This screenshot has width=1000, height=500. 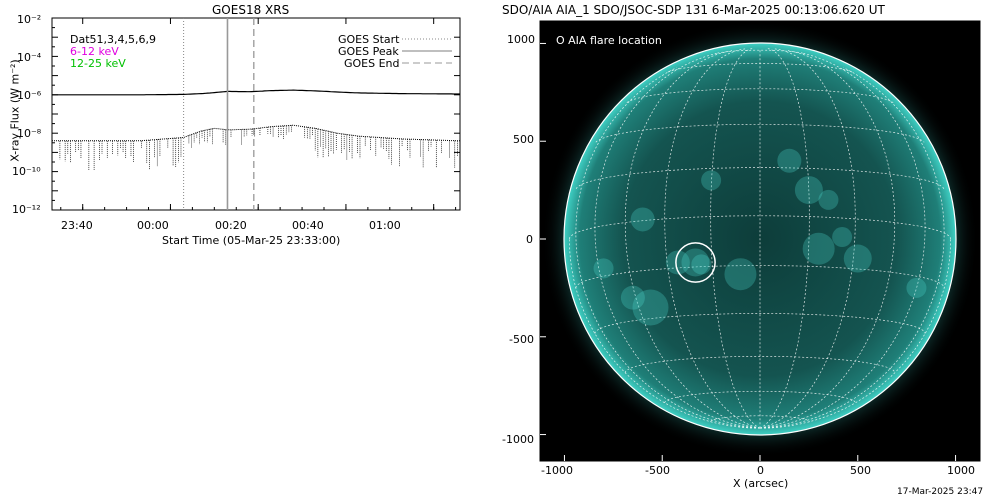 I want to click on legend-goes-end-label: GOES End, so click(x=372, y=63).